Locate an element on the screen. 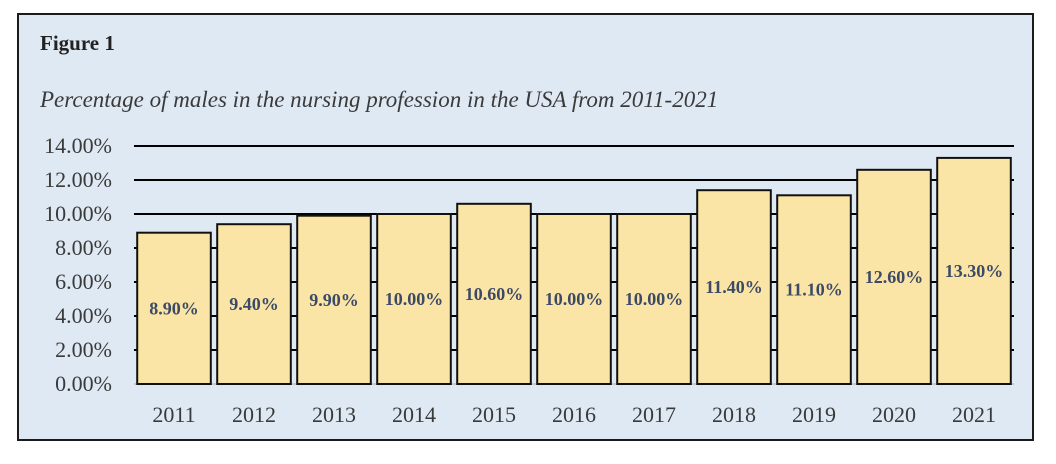 The height and width of the screenshot is (464, 1056). data-label: 11.10% is located at coordinates (814, 290).